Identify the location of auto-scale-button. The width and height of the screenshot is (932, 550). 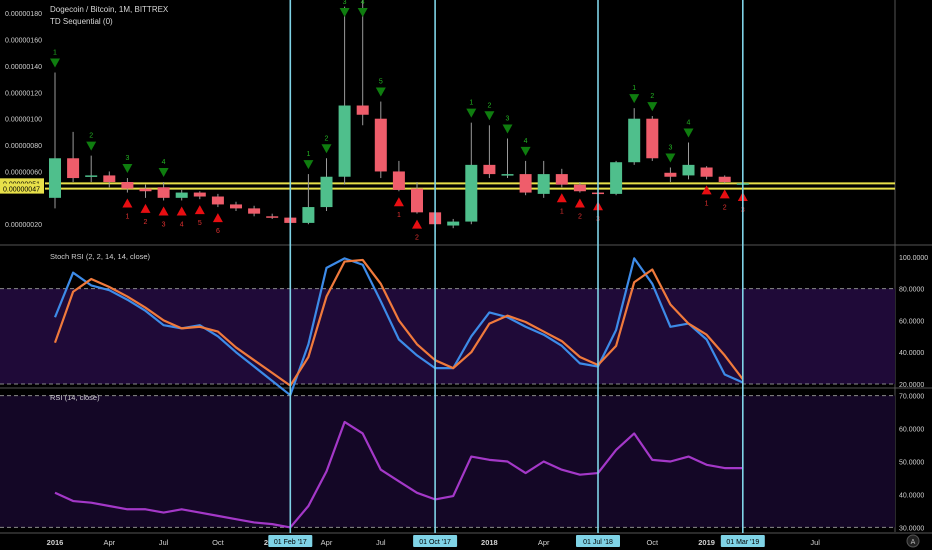
(913, 541).